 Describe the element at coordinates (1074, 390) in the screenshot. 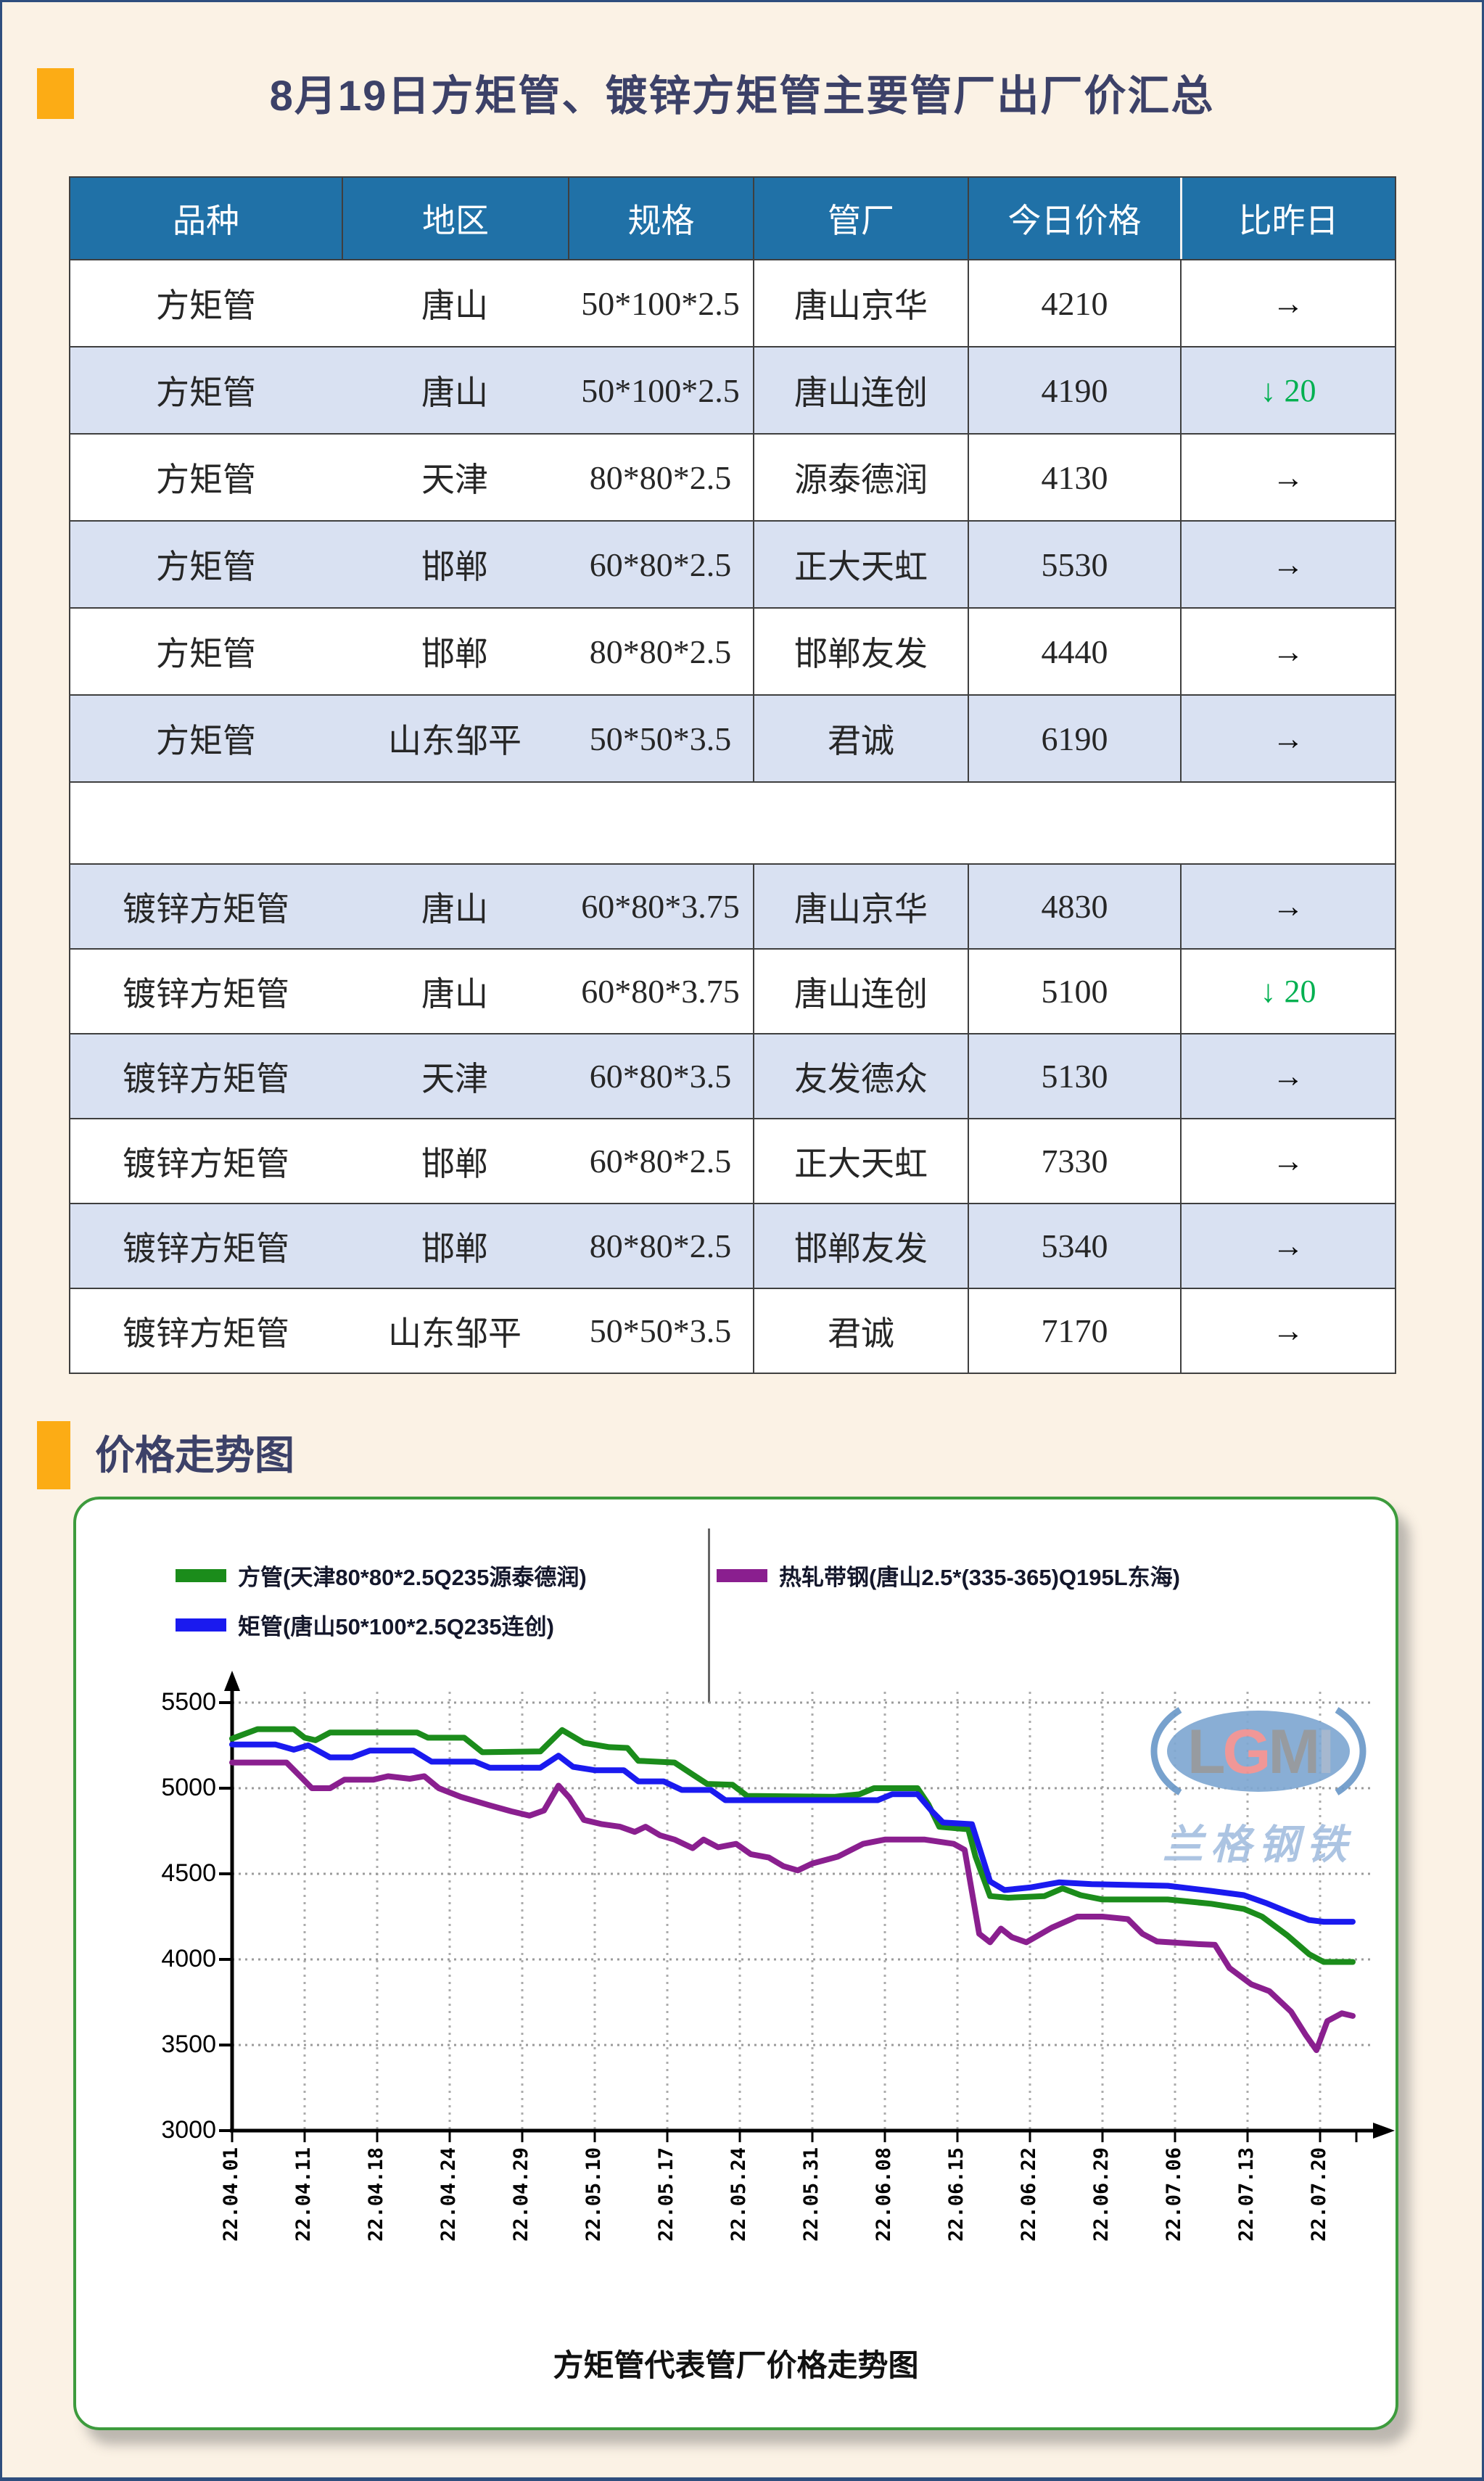

I see `cell-price: 4190` at that location.